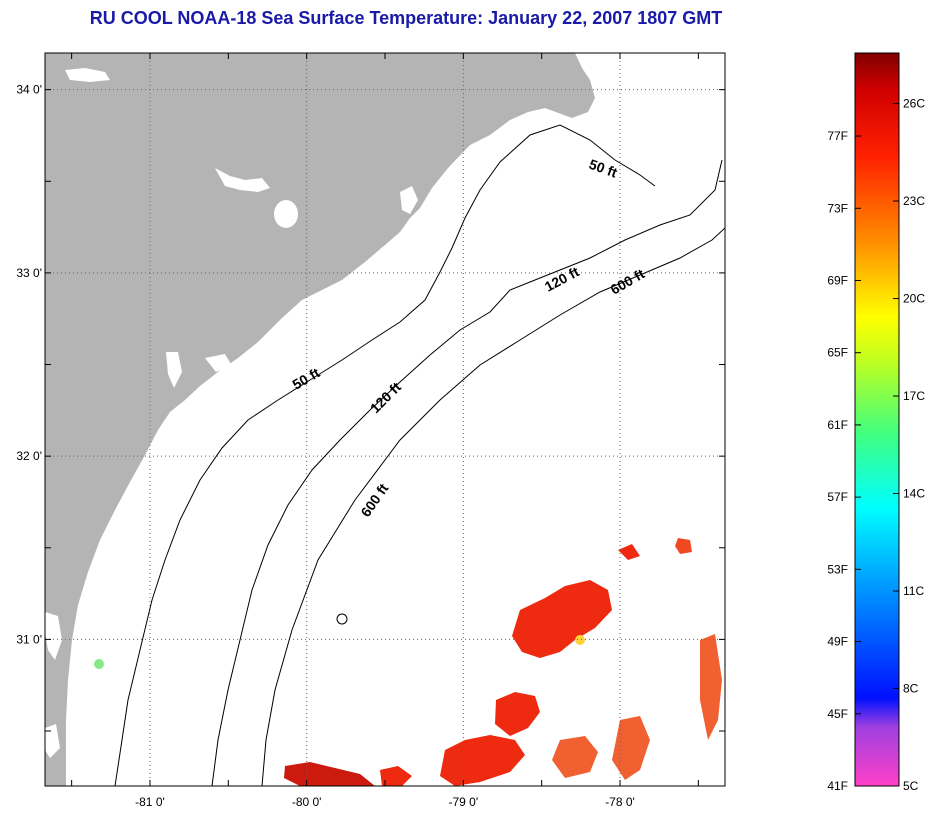 This screenshot has width=928, height=817. What do you see at coordinates (342, 619) in the screenshot?
I see `isobath-ring` at bounding box center [342, 619].